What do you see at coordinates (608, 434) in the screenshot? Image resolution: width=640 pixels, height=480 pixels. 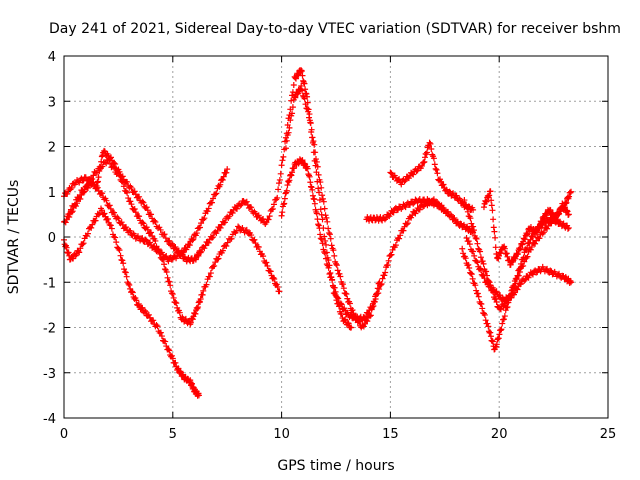 I see `x-tick-label: 25` at bounding box center [608, 434].